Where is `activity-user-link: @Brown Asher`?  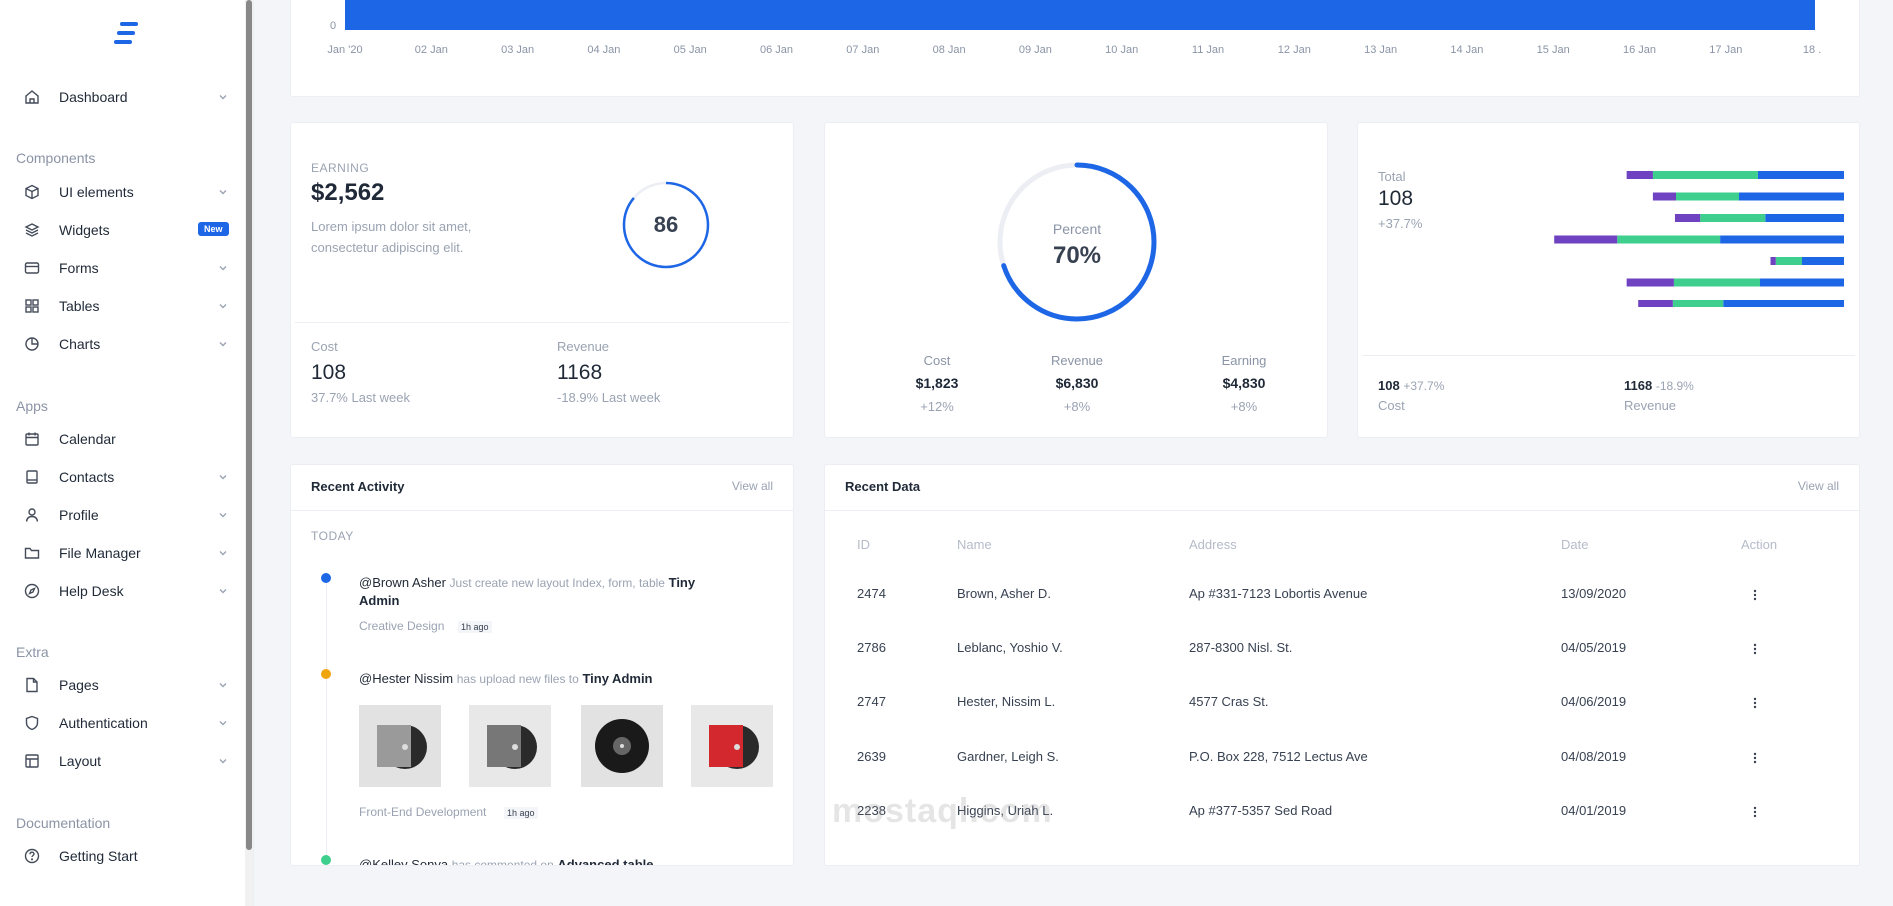 activity-user-link: @Brown Asher is located at coordinates (402, 582).